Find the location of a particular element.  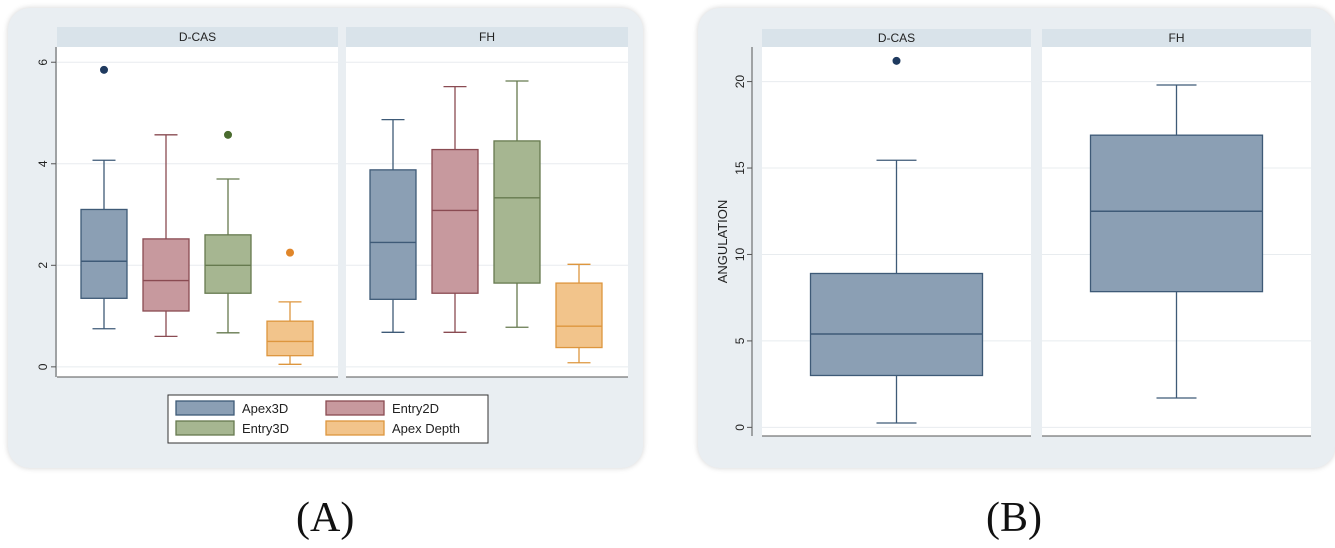

y-tick-label-a-1: 2 is located at coordinates (43, 265).